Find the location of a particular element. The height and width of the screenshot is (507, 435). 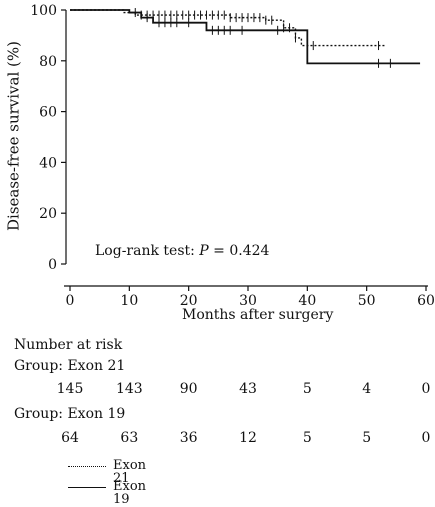

survival-curve-exon21 is located at coordinates (227, 28).